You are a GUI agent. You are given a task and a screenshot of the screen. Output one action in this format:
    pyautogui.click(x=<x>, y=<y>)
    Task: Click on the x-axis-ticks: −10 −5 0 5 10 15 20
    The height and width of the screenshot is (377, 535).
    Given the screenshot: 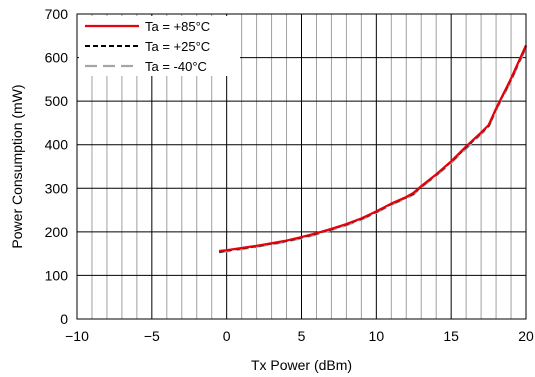 What is the action you would take?
    pyautogui.click(x=299, y=336)
    